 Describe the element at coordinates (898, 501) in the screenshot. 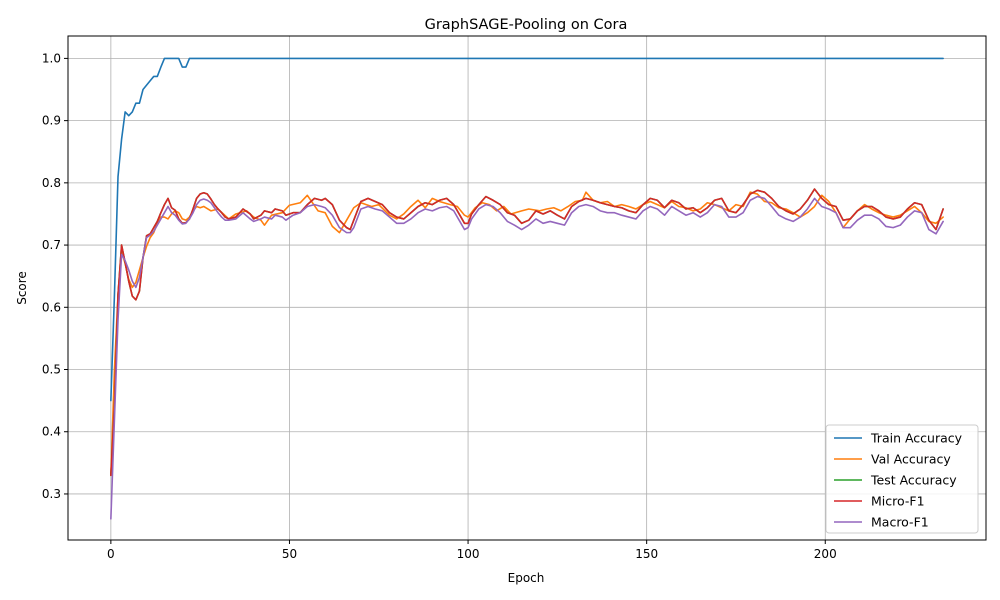

I see `legend-label-micro-f1: Micro-F1` at that location.